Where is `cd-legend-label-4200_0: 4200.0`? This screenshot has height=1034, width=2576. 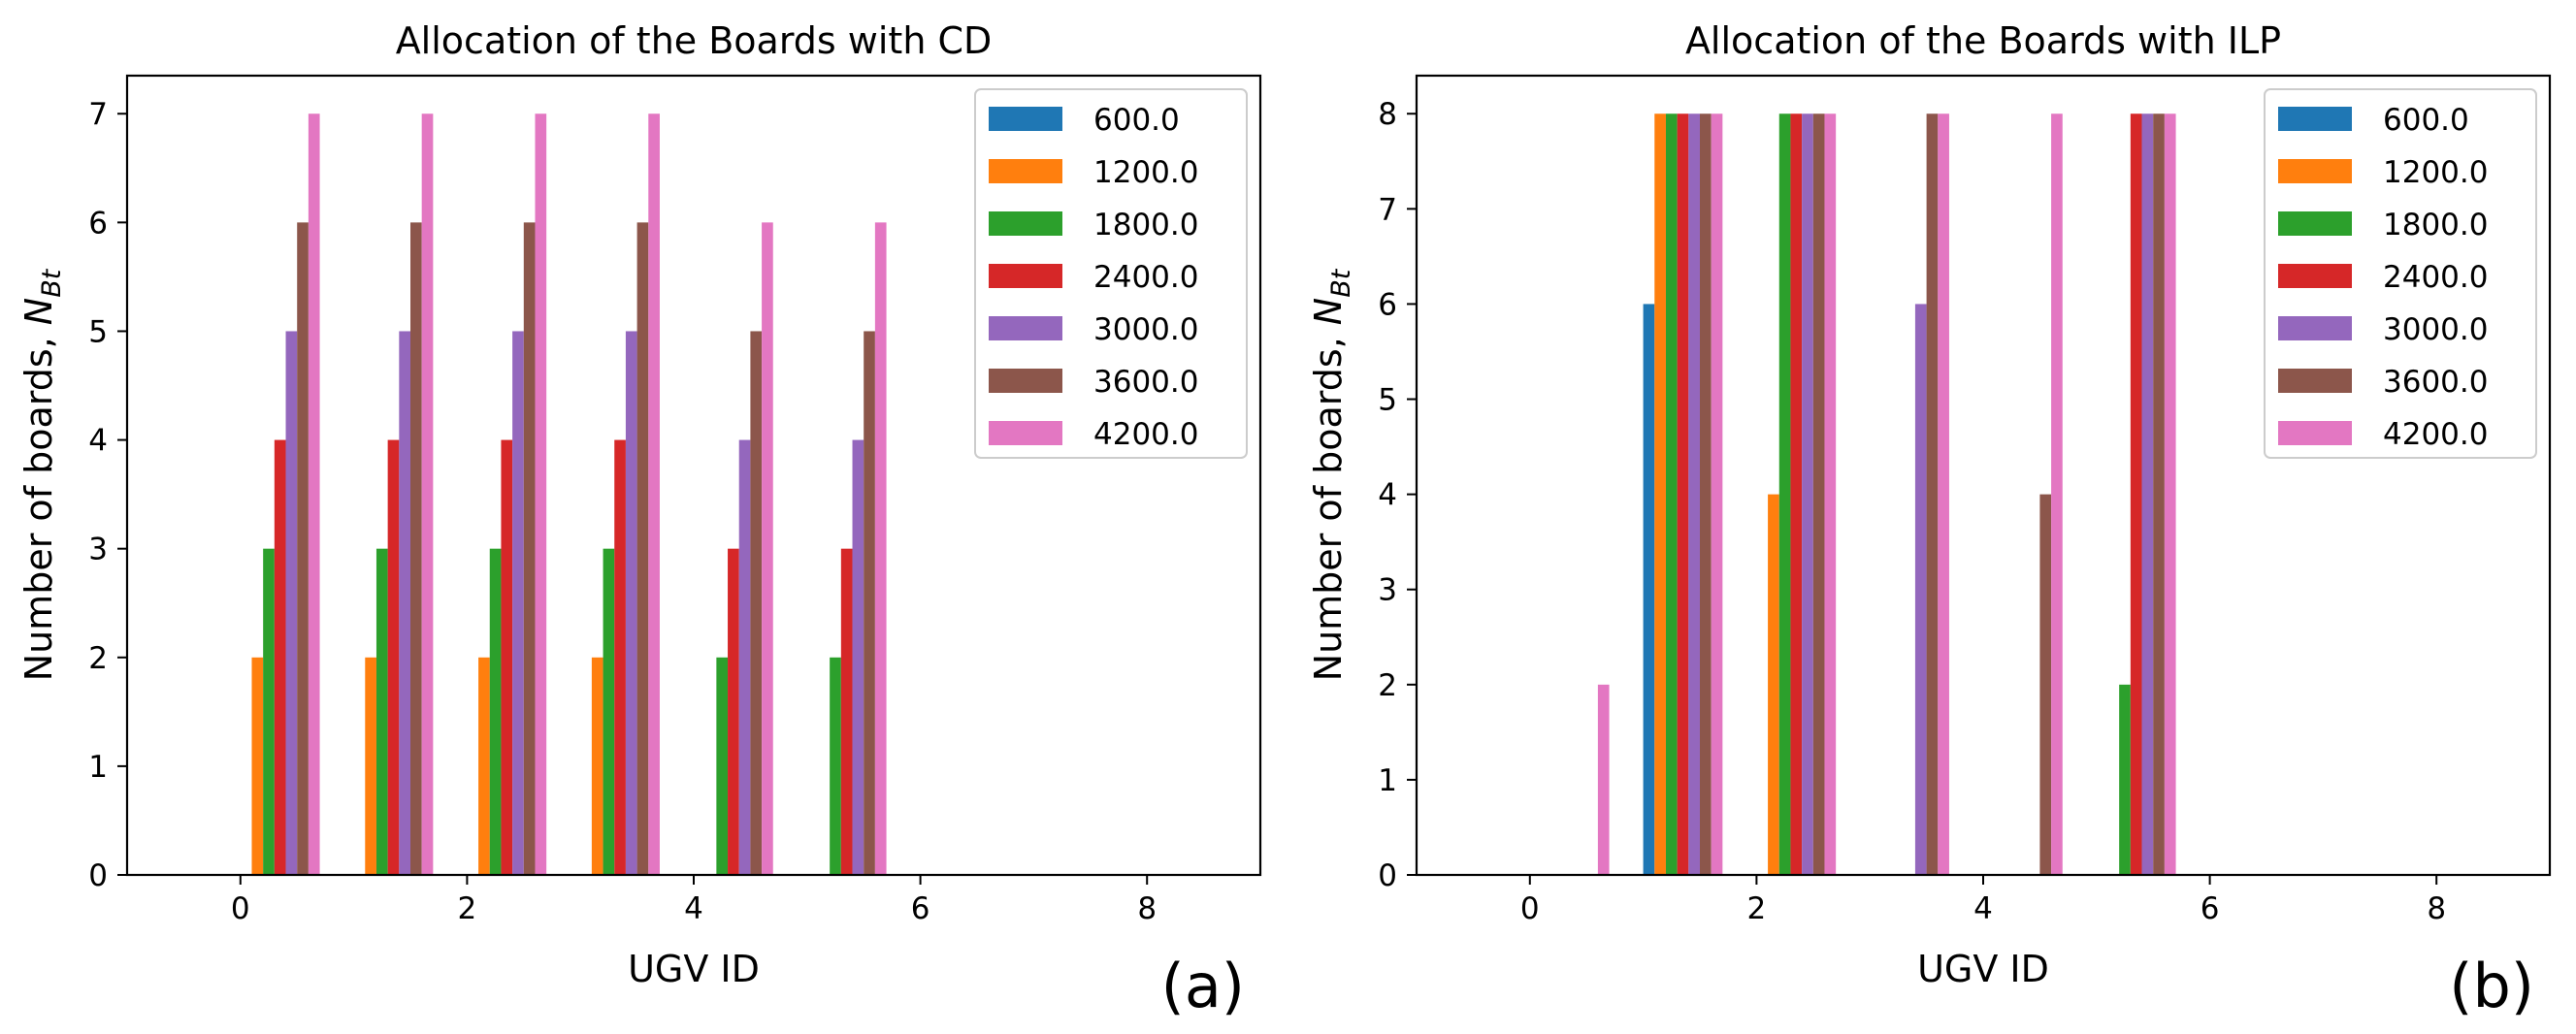
cd-legend-label-4200_0: 4200.0 is located at coordinates (1146, 435).